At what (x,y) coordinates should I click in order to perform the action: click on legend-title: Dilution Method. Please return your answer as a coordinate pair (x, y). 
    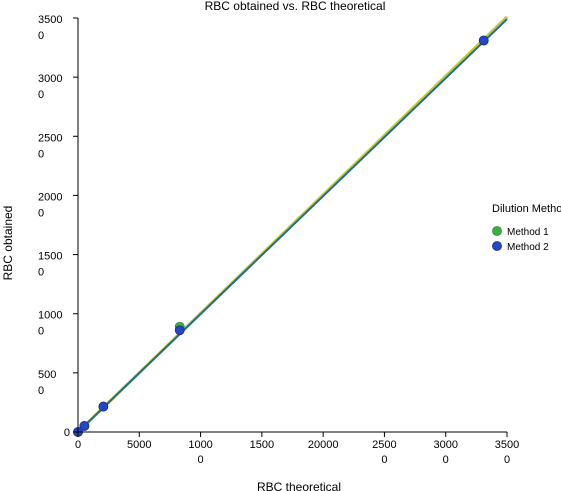
    Looking at the image, I should click on (526, 209).